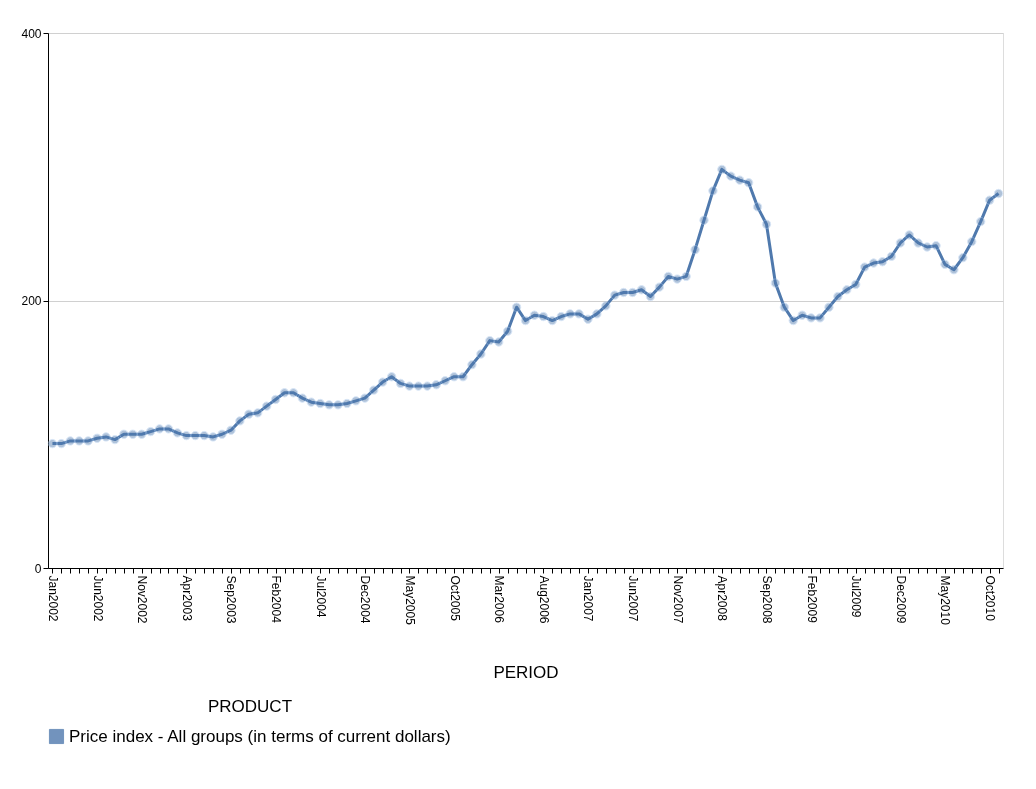  I want to click on x-tick-label: May2010, so click(945, 600).